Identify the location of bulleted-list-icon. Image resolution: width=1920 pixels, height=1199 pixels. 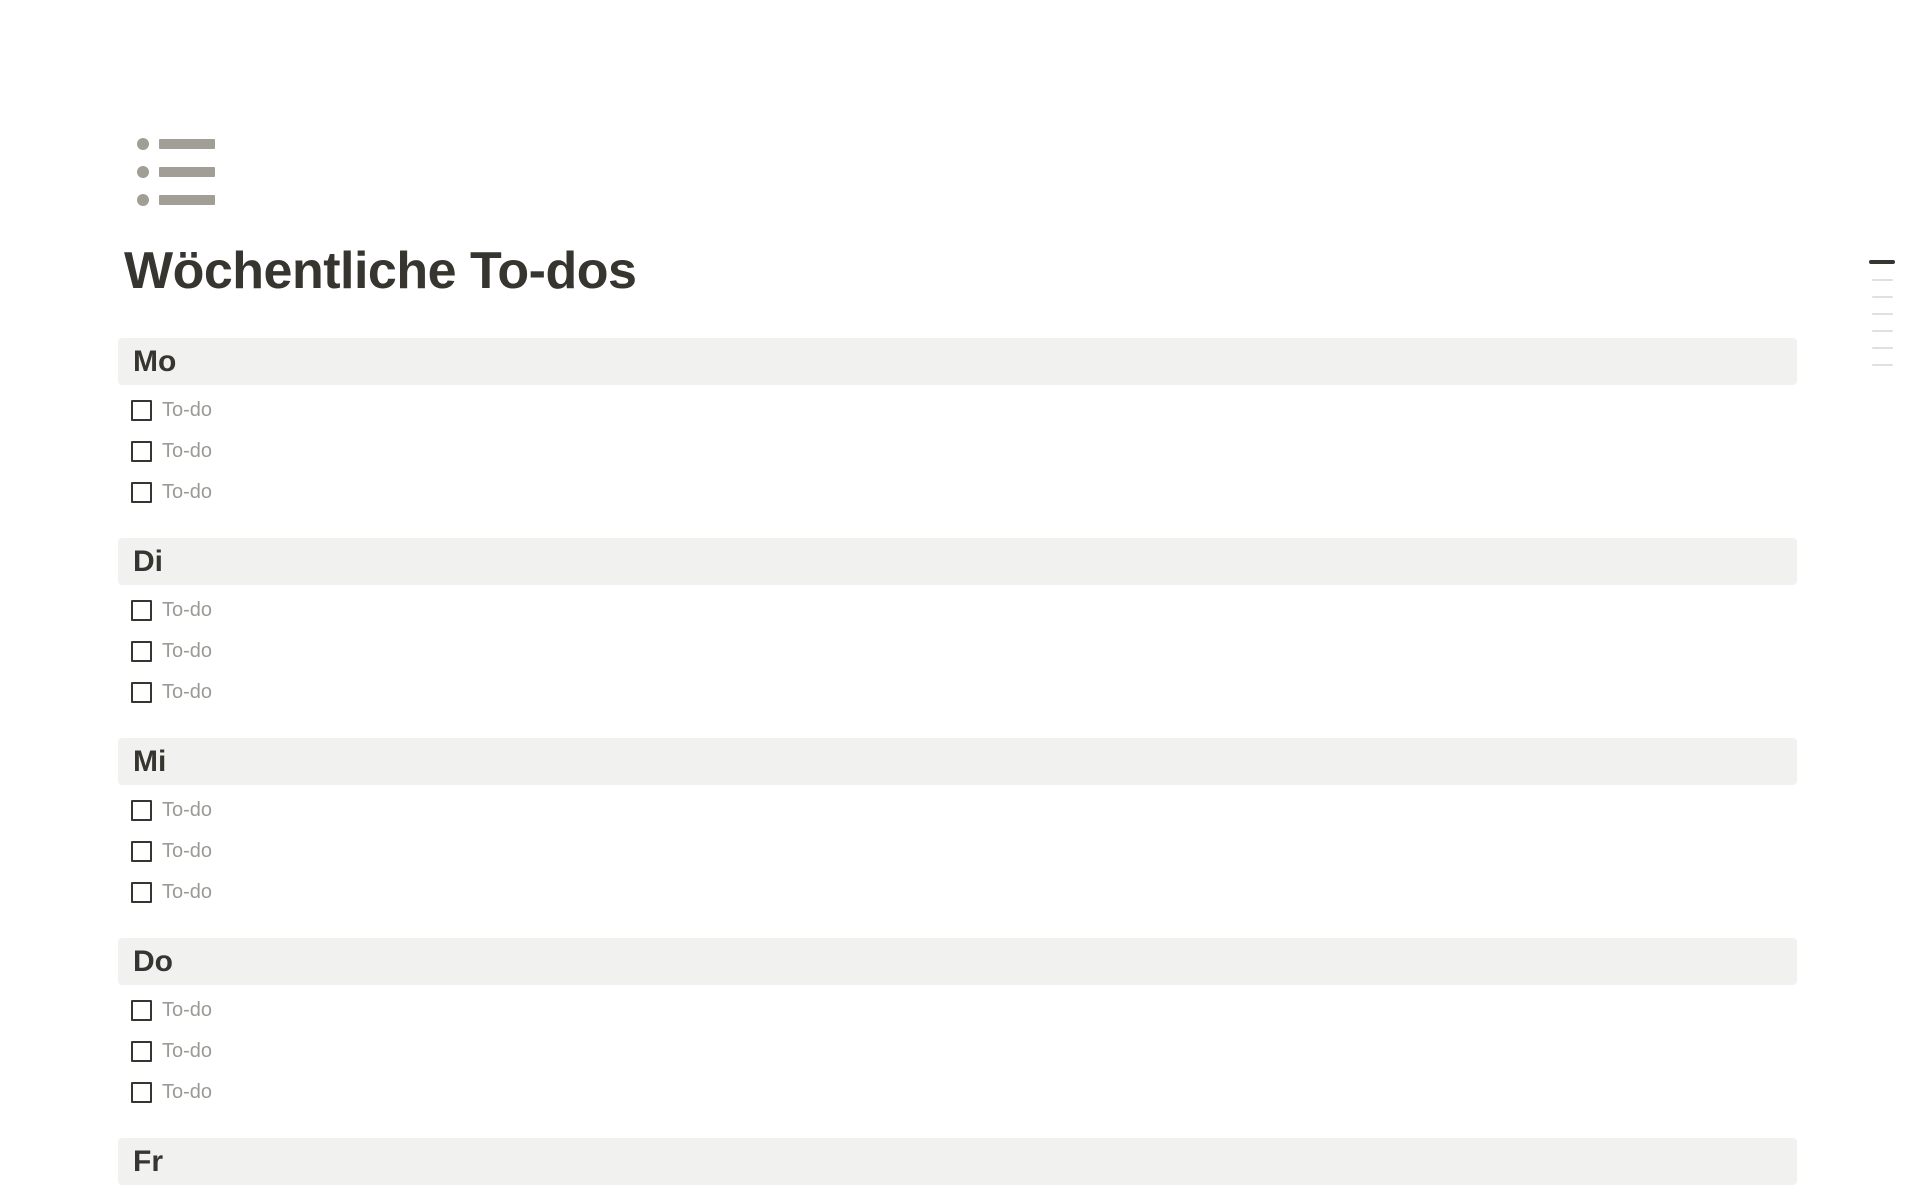
(177, 172).